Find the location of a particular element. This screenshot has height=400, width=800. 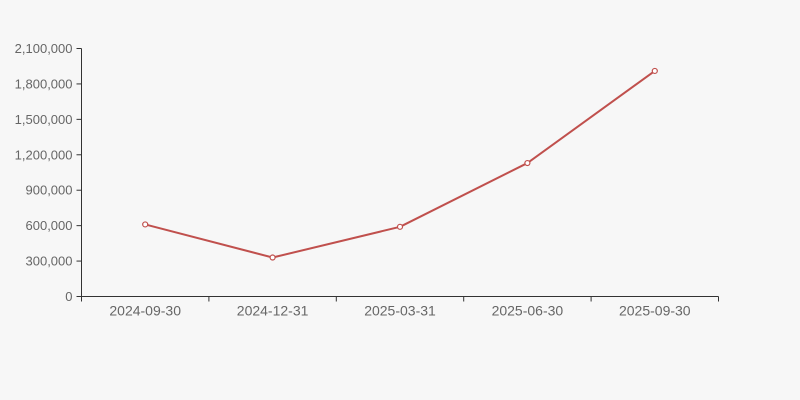

y-axis-tick-label: 900,000 is located at coordinates (49, 190).